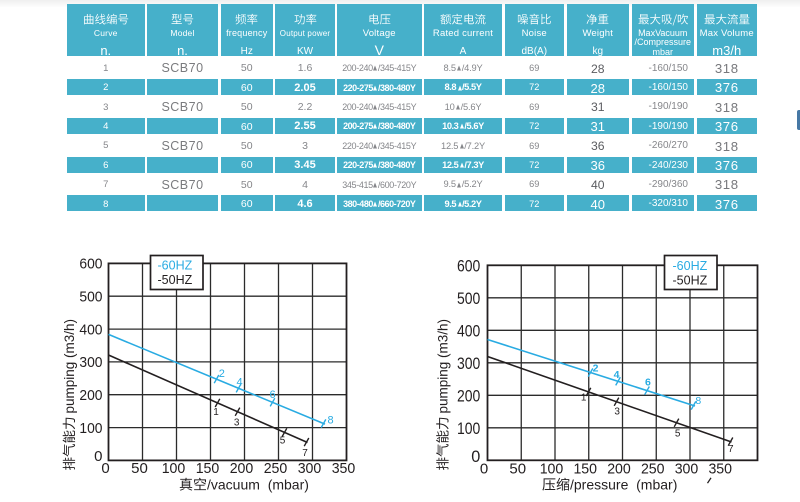 The image size is (800, 502). Describe the element at coordinates (258, 485) in the screenshot. I see `svg-text: /vacuum (mbar)` at that location.